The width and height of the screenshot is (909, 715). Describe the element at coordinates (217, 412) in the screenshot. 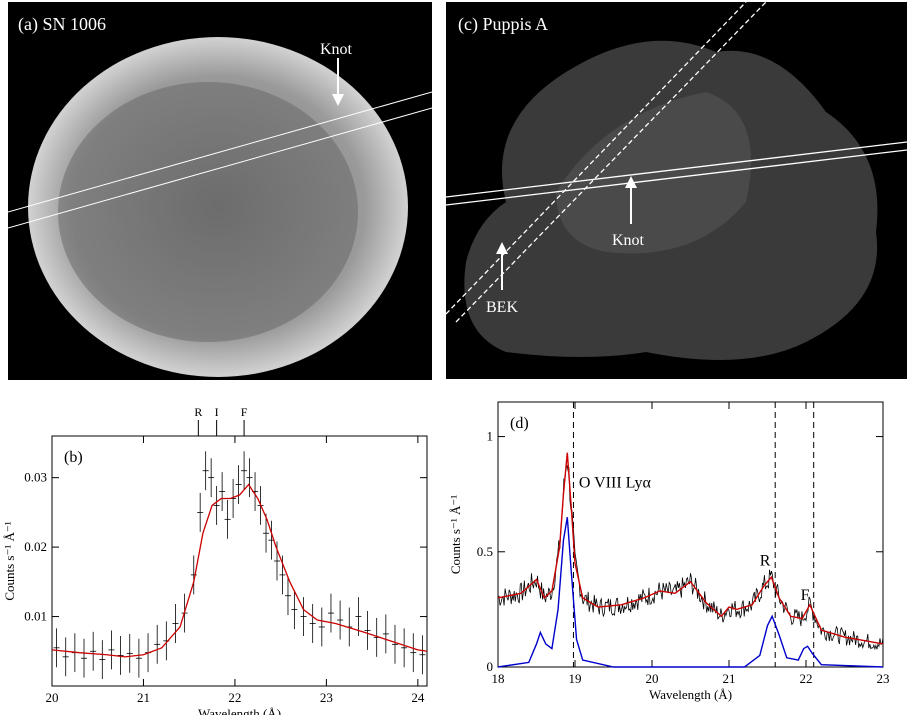

I see `line-marker-label: I` at that location.